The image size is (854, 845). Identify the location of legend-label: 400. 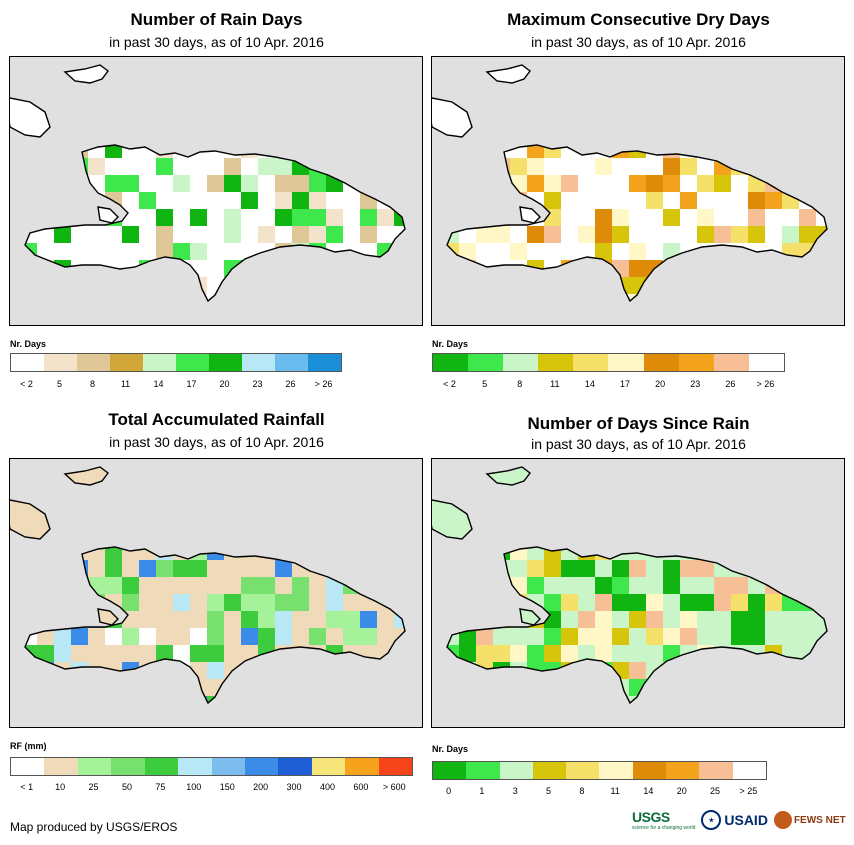
(327, 787).